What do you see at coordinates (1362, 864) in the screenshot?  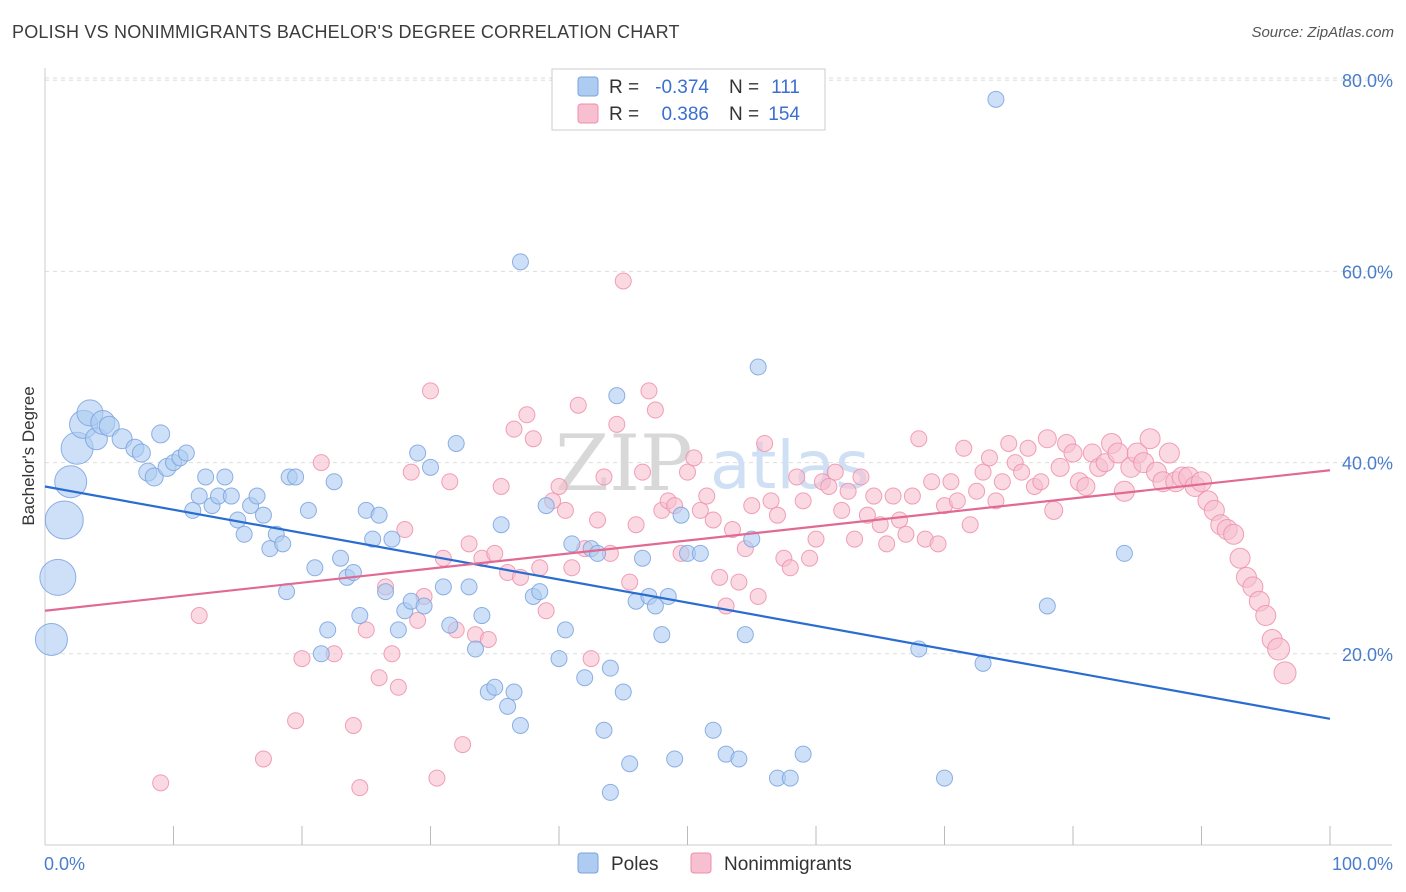 I see `x-tick-label-max: 100.0%` at bounding box center [1362, 864].